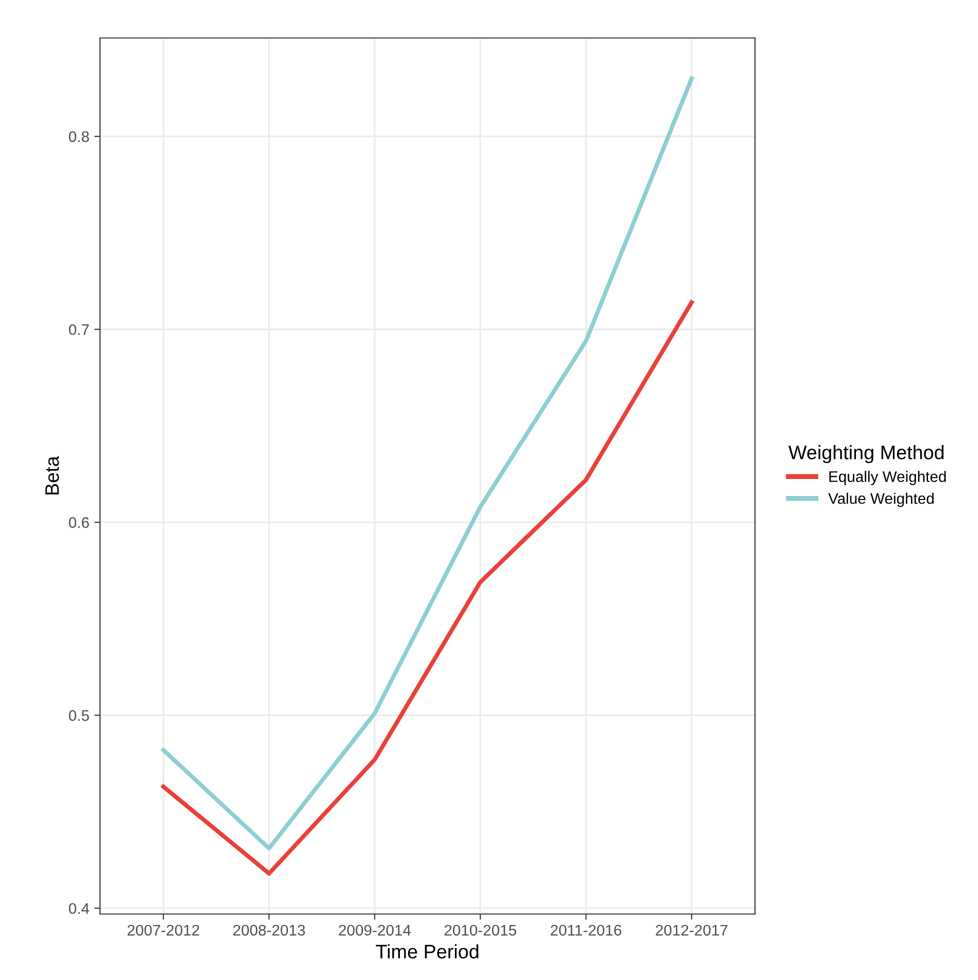 The width and height of the screenshot is (978, 980). Describe the element at coordinates (887, 478) in the screenshot. I see `legend-label: Equally Weighted` at that location.